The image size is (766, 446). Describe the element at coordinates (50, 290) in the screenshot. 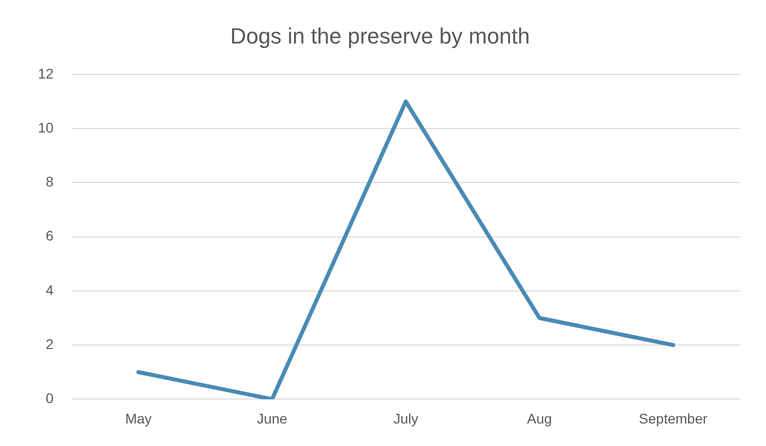

I see `y-tick-label: 4` at that location.